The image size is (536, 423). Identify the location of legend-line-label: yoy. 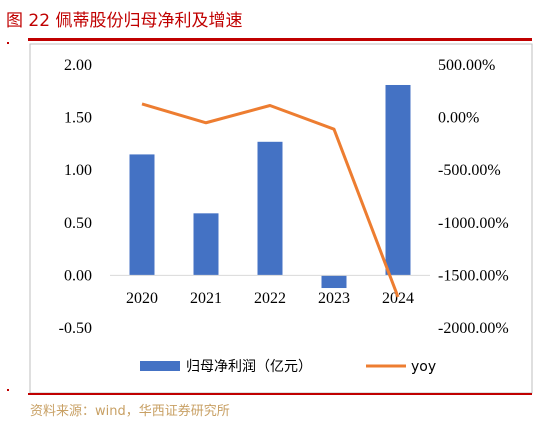
(423, 367).